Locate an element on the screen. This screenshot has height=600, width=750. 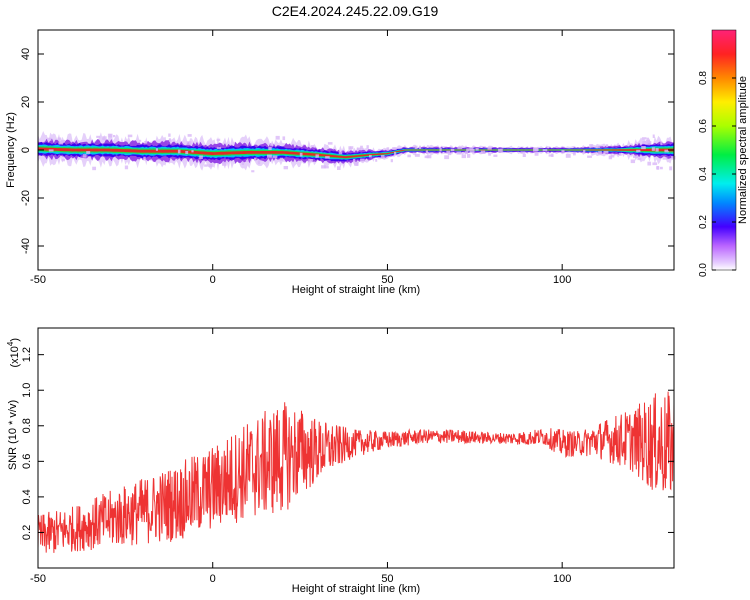
colorbar-gradient is located at coordinates (724, 150).